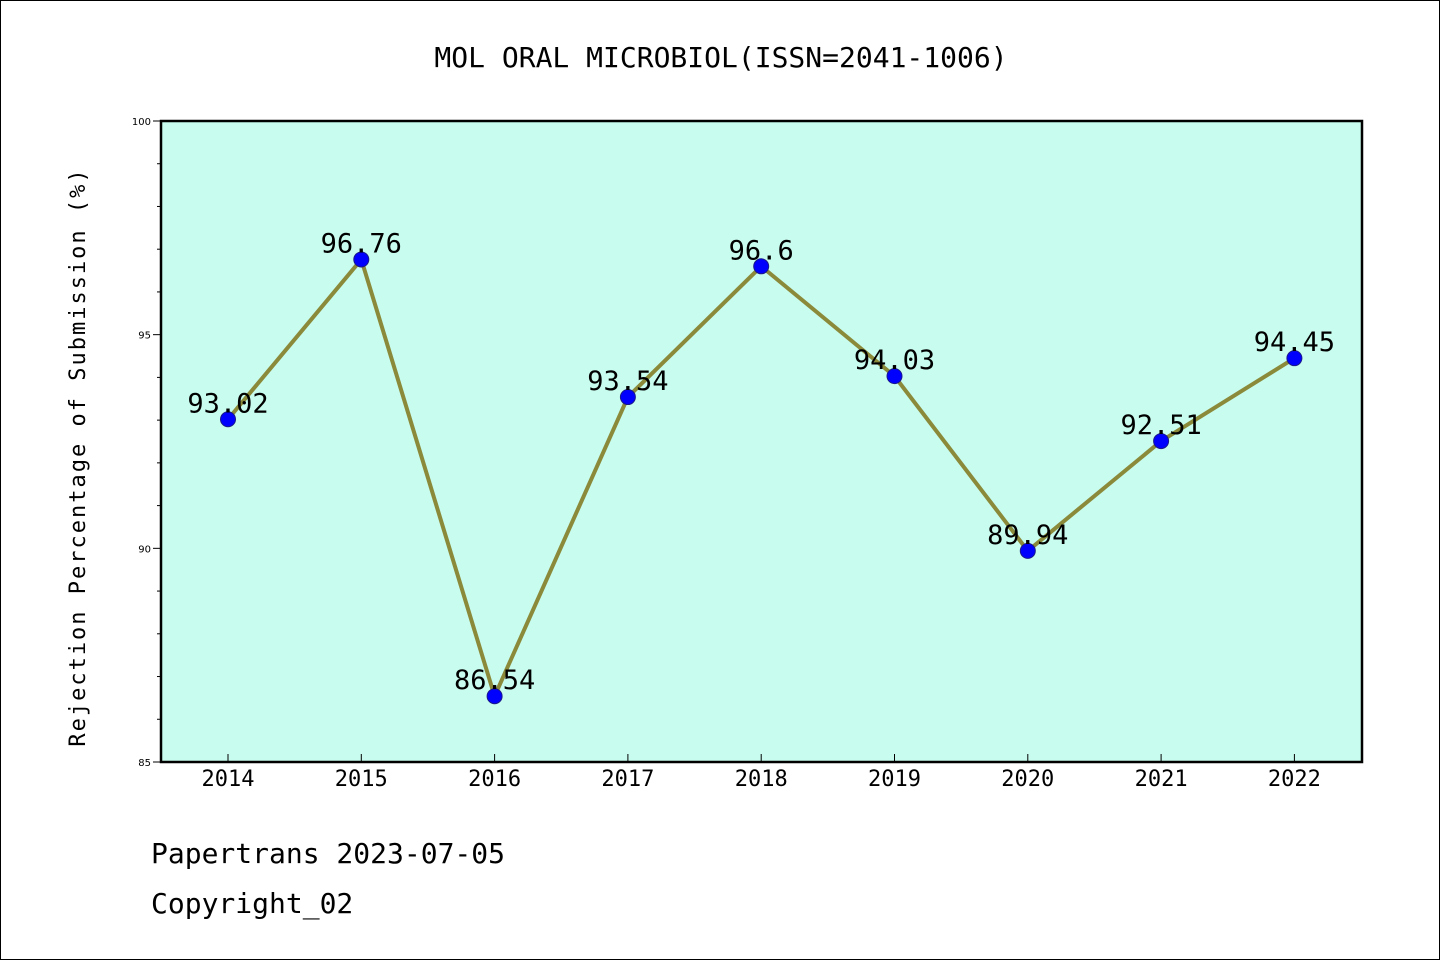 The height and width of the screenshot is (961, 1440). I want to click on data-label: 94.03, so click(894, 360).